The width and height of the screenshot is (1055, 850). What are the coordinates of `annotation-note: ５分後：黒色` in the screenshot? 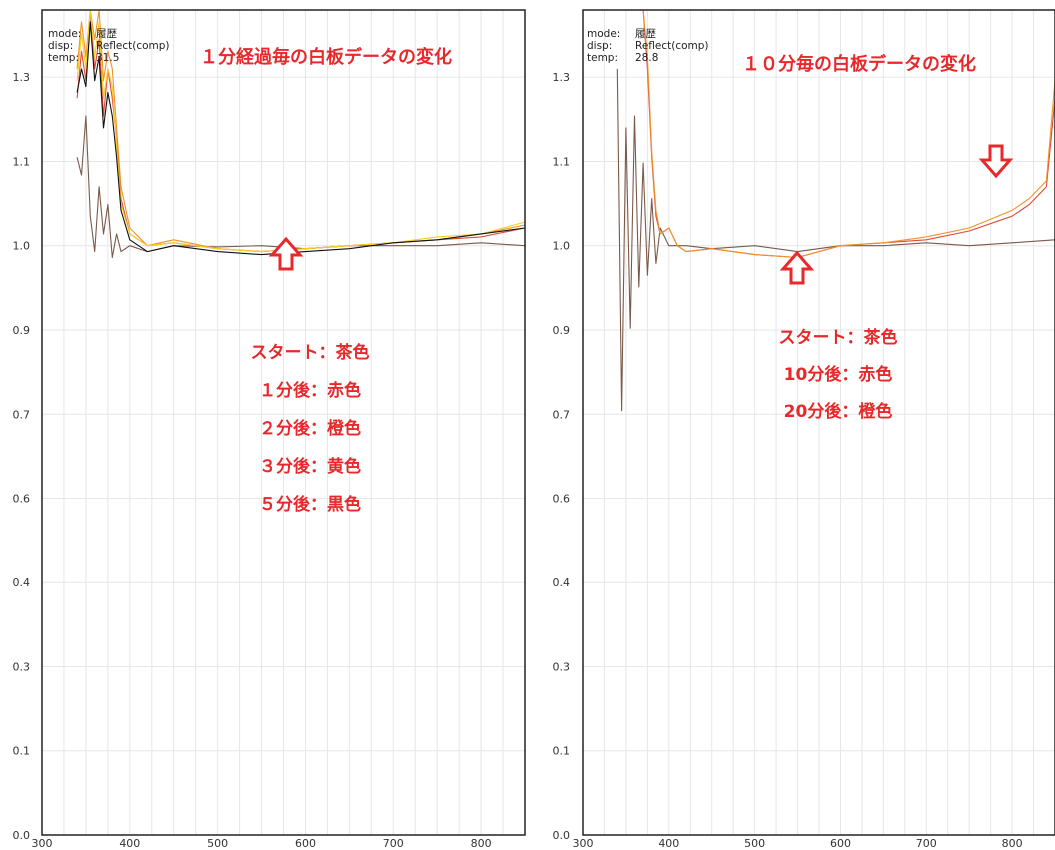 It's located at (310, 504).